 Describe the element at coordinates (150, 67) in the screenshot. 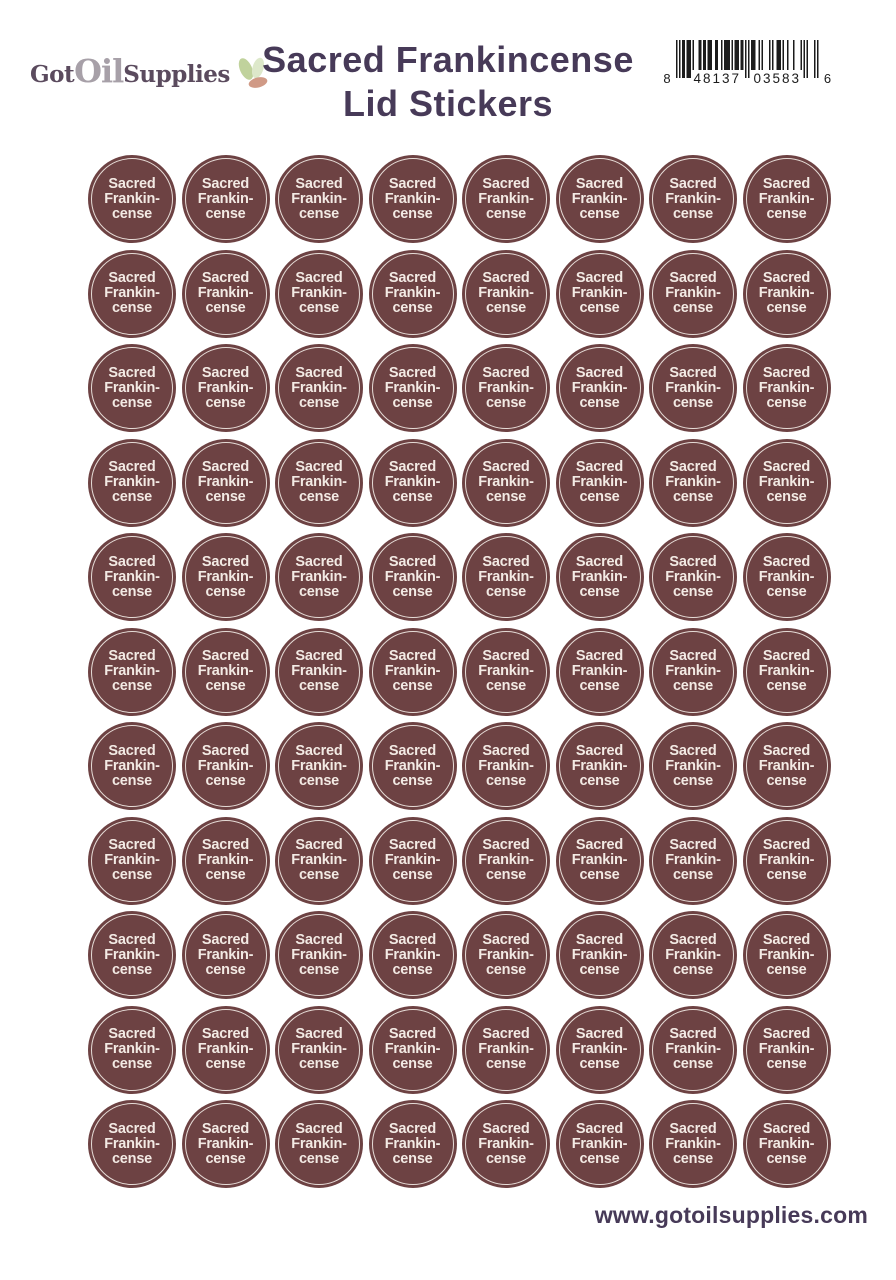

I see `brand-logo: Got Oil Supplies` at that location.